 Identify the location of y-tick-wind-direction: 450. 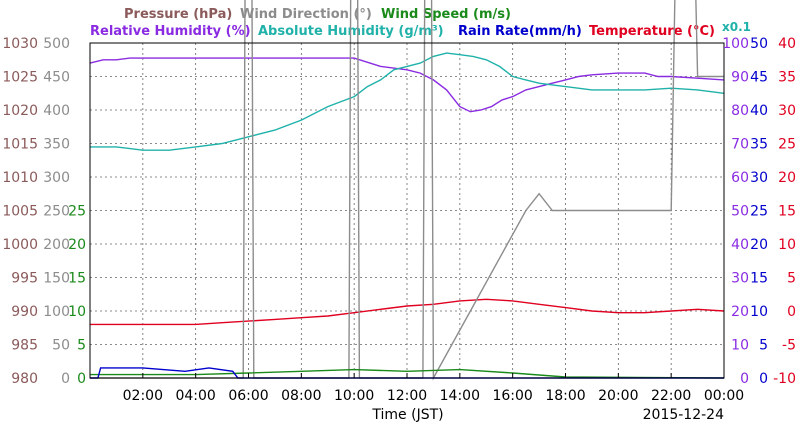
(56, 78).